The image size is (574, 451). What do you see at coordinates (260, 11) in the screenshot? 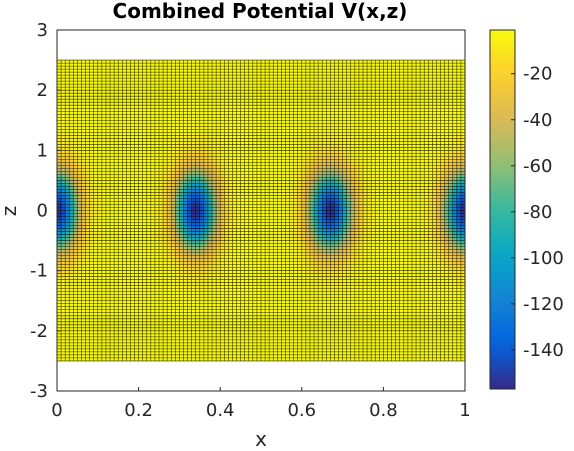
I see `chart-title: Combined Potential V(x,z)` at bounding box center [260, 11].